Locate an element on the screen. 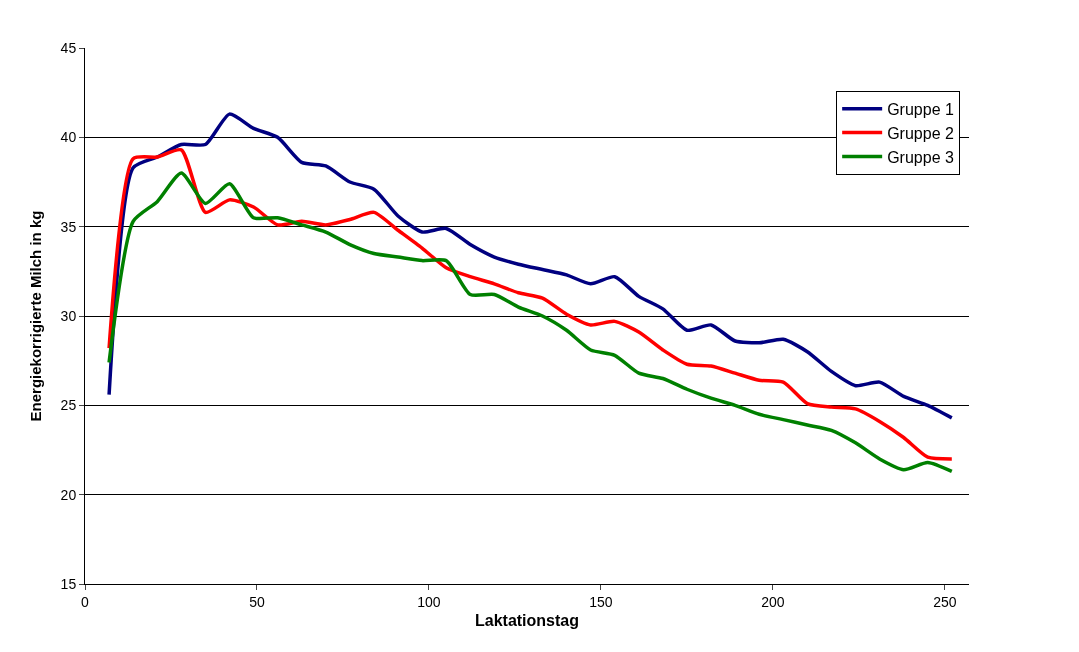 The image size is (1079, 652). x-axis-title: Laktationstag is located at coordinates (527, 621).